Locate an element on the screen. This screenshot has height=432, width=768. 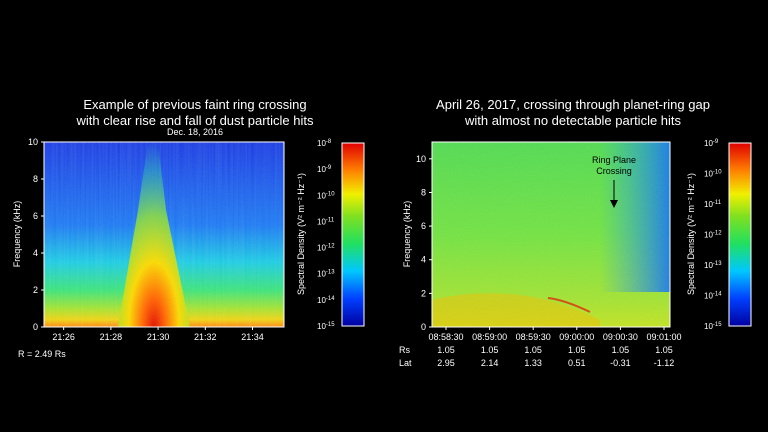
right-y-tick-label-2: 4 is located at coordinates (423, 260).